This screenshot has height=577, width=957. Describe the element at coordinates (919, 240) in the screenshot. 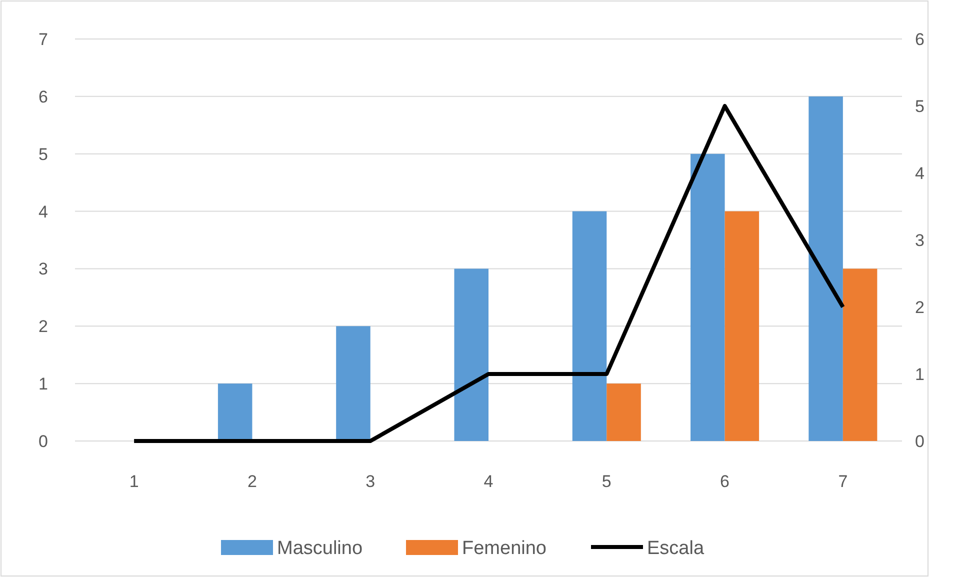

I see `y2-tick-label: 3` at that location.